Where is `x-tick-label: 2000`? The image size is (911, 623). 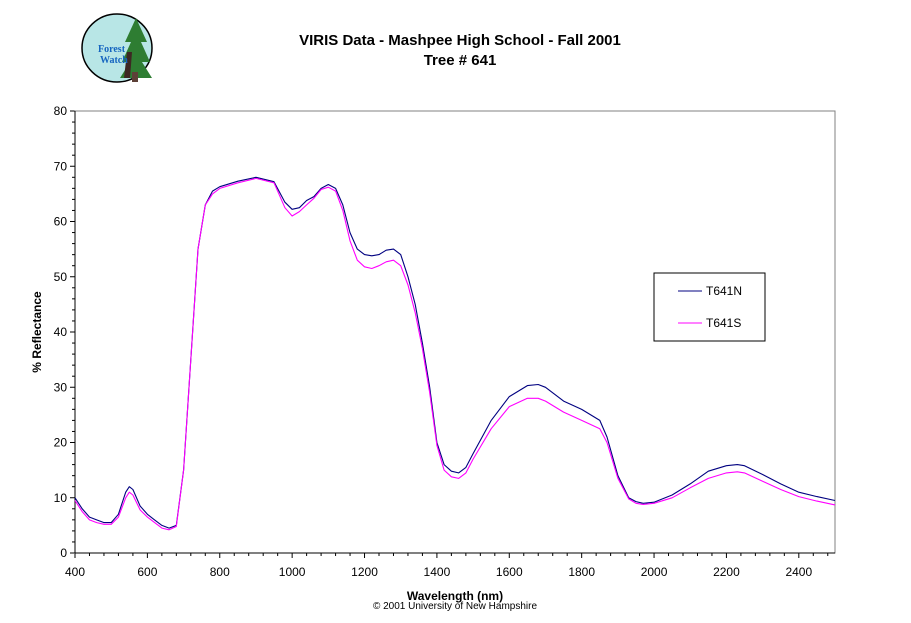
x-tick-label: 2000 is located at coordinates (654, 572).